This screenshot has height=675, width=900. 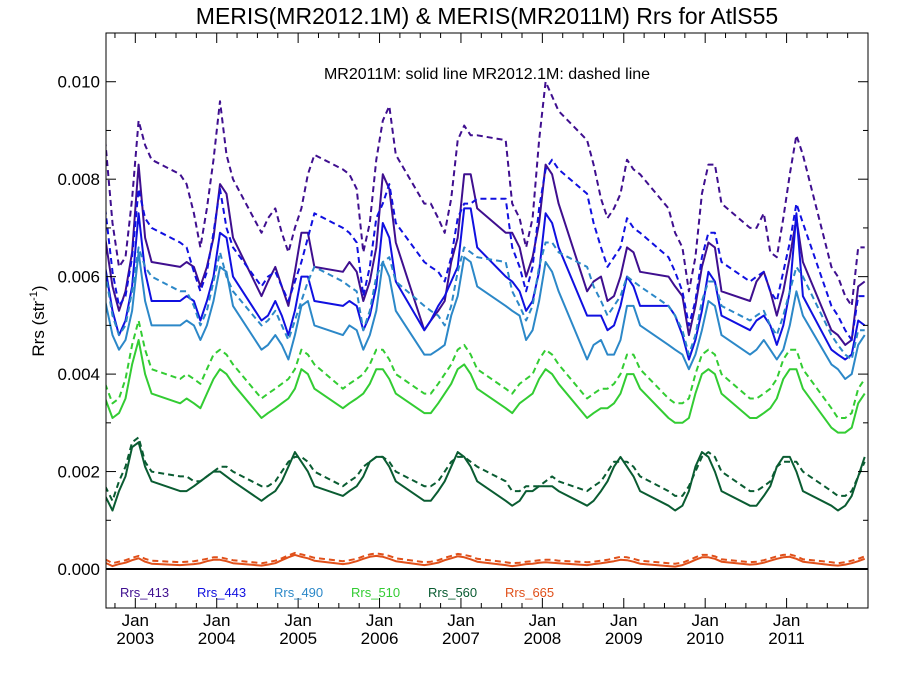 I want to click on y-tick-label: 0.000, so click(x=78, y=569).